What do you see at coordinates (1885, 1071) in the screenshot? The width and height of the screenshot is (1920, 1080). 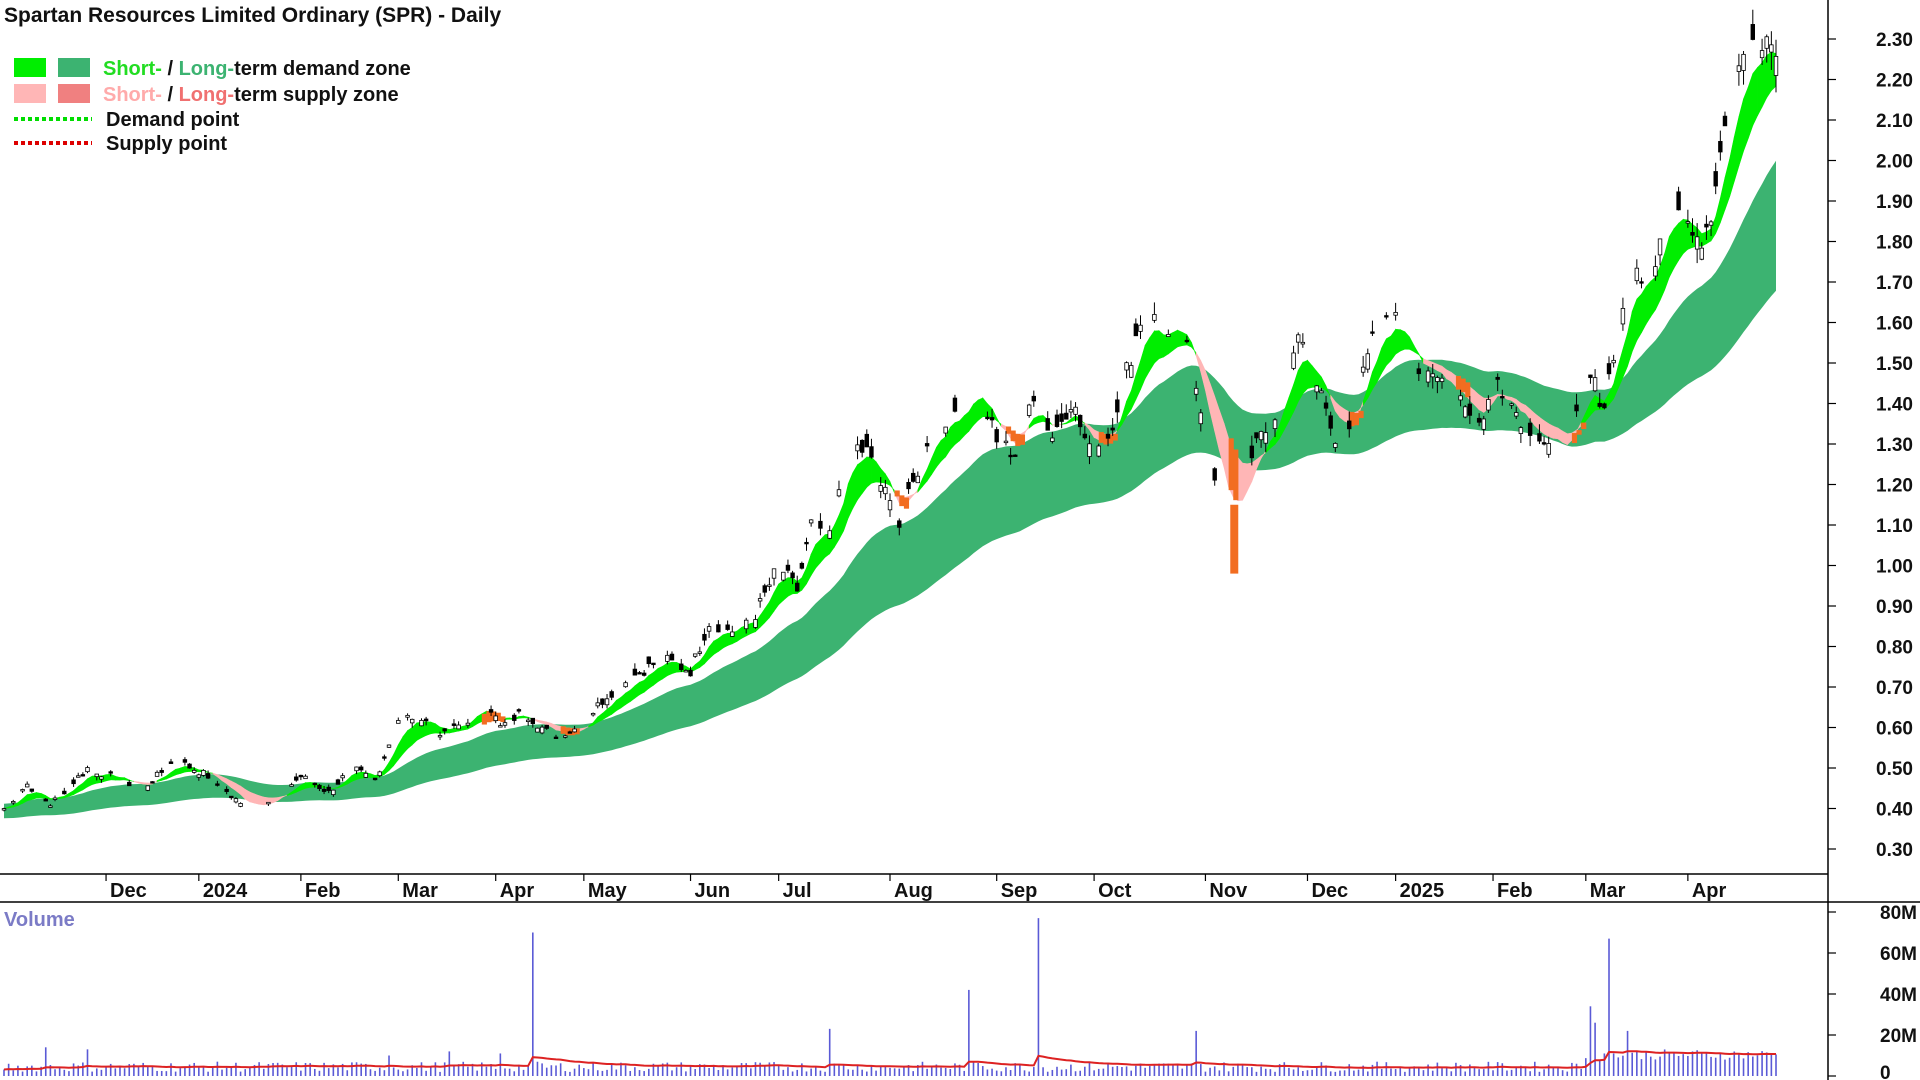 I see `volume-tick-label: 0` at bounding box center [1885, 1071].